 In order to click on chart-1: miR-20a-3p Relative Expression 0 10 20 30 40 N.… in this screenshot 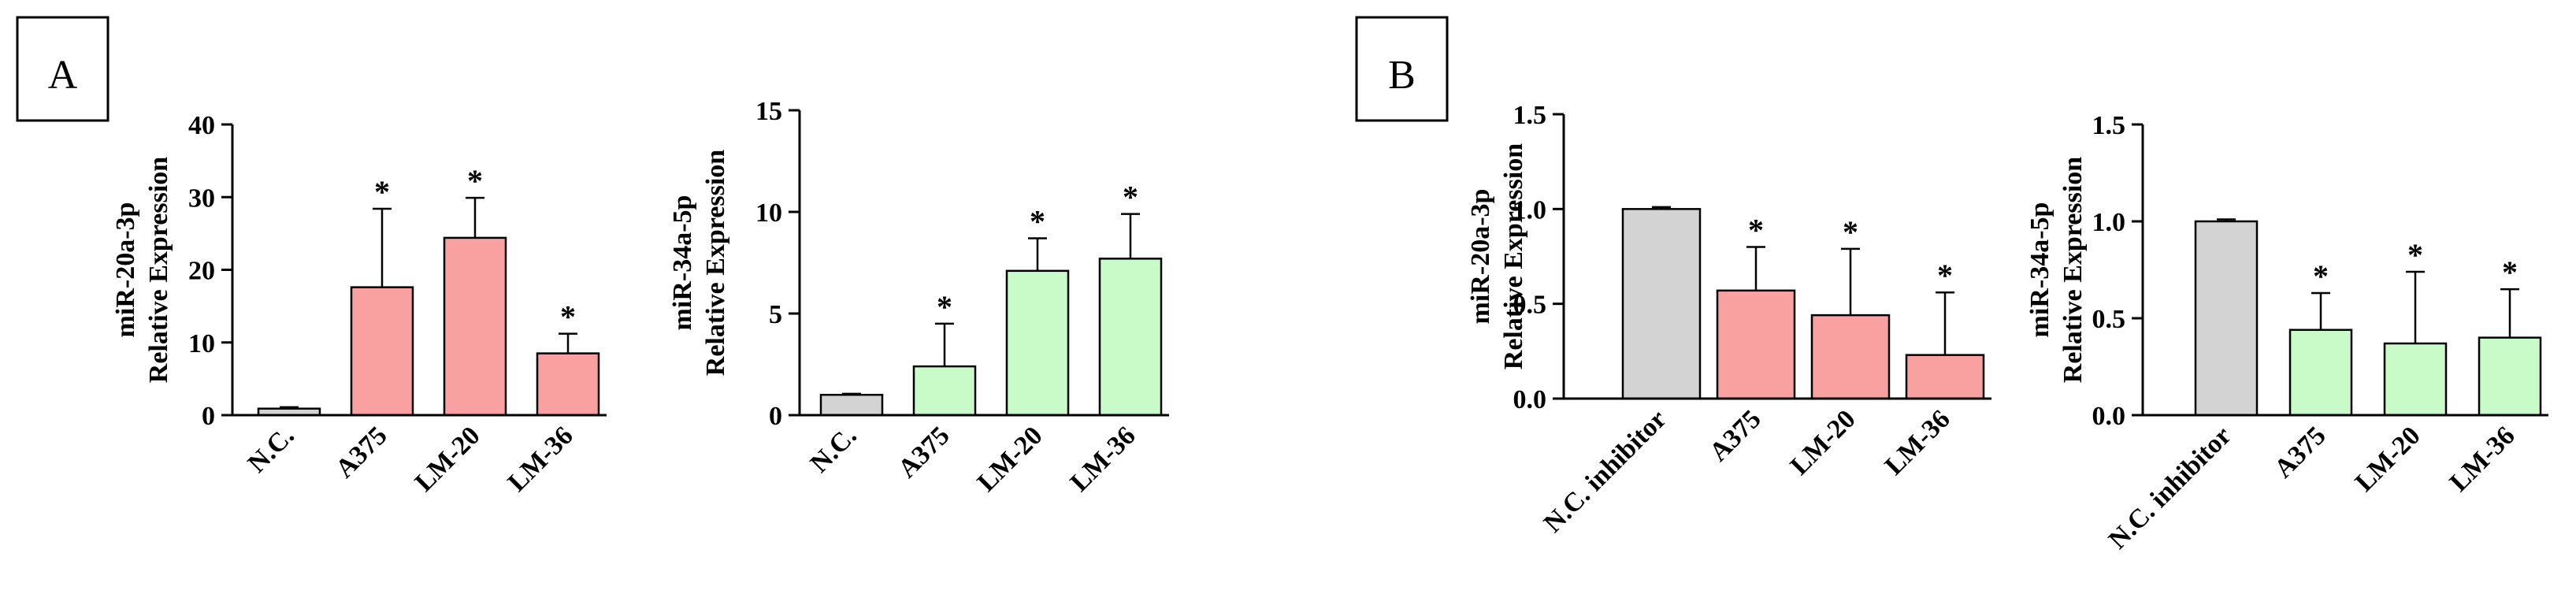, I will do `click(359, 304)`.